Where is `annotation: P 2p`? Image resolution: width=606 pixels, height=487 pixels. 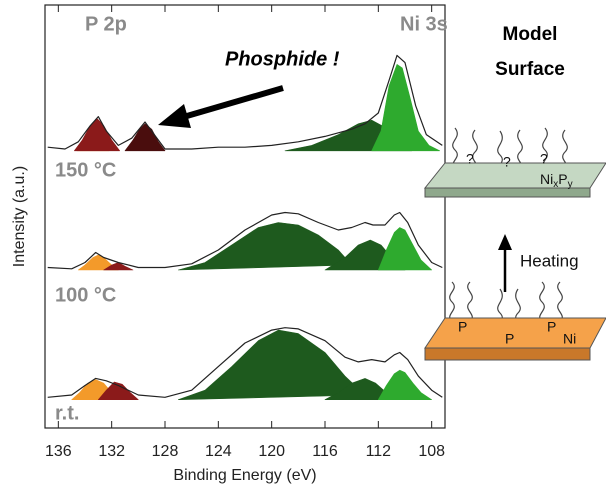 annotation: P 2p is located at coordinates (106, 24).